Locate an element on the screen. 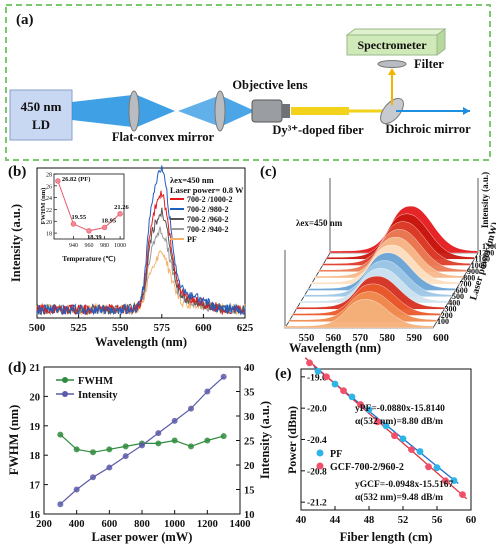 The image size is (496, 550). c-xtick-label: 580 is located at coordinates (387, 338).